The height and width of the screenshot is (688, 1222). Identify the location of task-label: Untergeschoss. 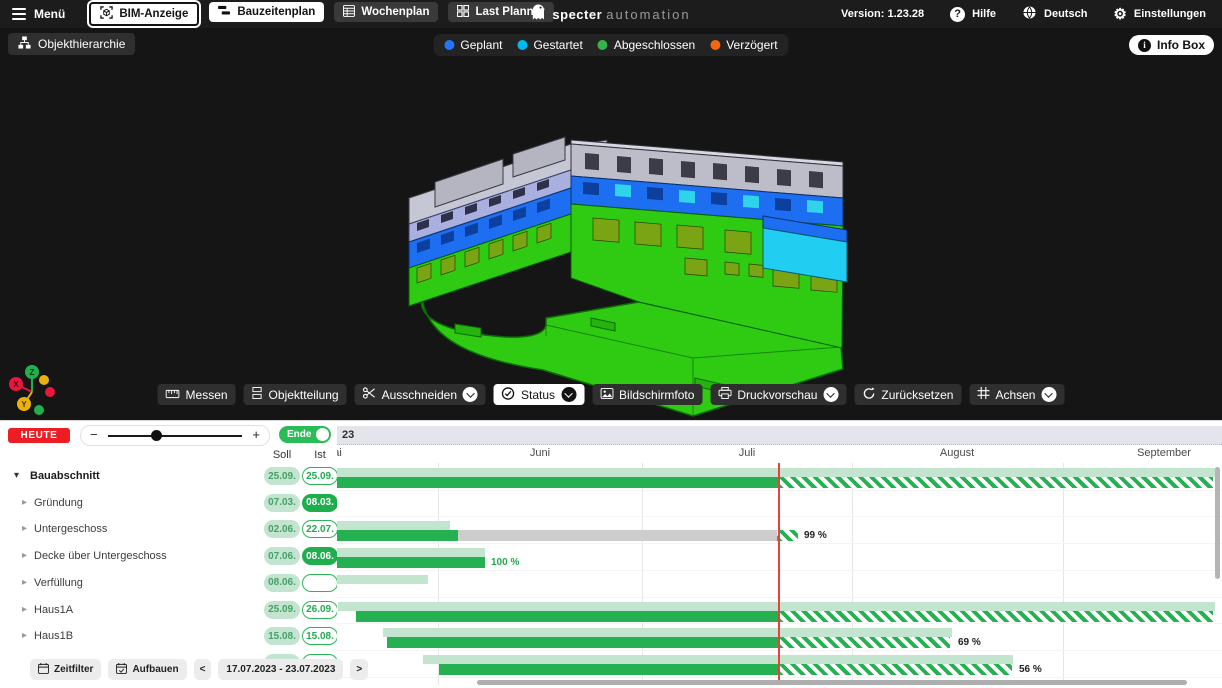
(71, 529).